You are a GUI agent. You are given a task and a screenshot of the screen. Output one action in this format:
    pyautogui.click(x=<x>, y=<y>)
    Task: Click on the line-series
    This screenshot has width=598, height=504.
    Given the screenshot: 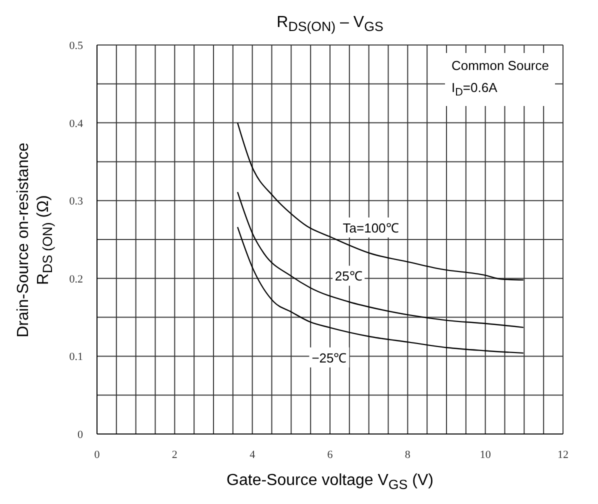 What is the action you would take?
    pyautogui.click(x=380, y=259)
    